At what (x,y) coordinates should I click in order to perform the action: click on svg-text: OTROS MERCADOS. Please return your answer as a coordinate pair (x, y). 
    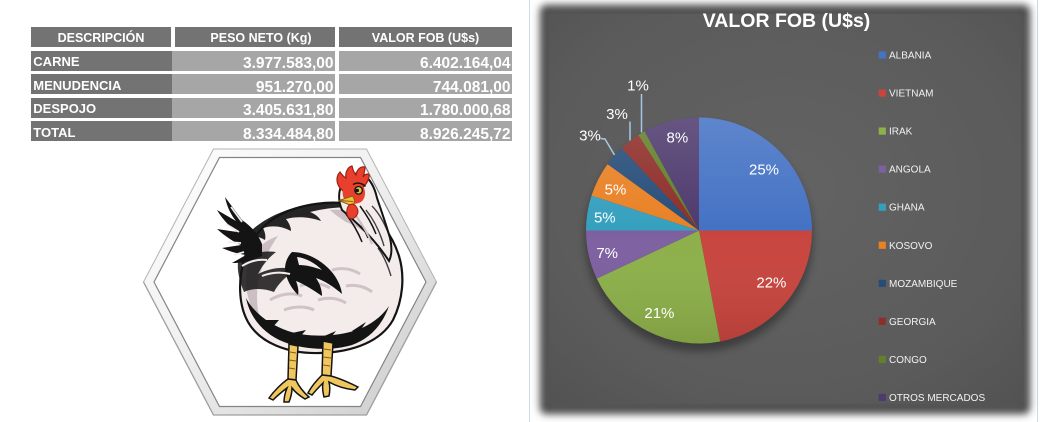
    Looking at the image, I should click on (937, 398).